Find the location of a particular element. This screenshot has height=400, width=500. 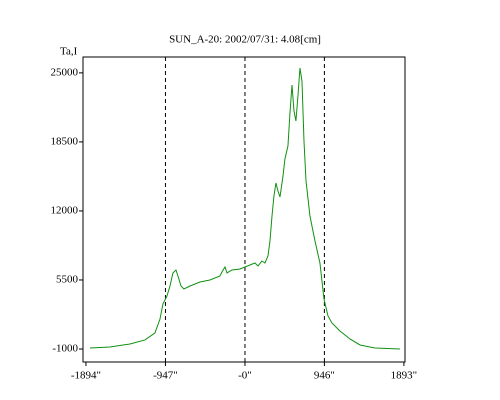

x-tick-label: -0" is located at coordinates (245, 376).